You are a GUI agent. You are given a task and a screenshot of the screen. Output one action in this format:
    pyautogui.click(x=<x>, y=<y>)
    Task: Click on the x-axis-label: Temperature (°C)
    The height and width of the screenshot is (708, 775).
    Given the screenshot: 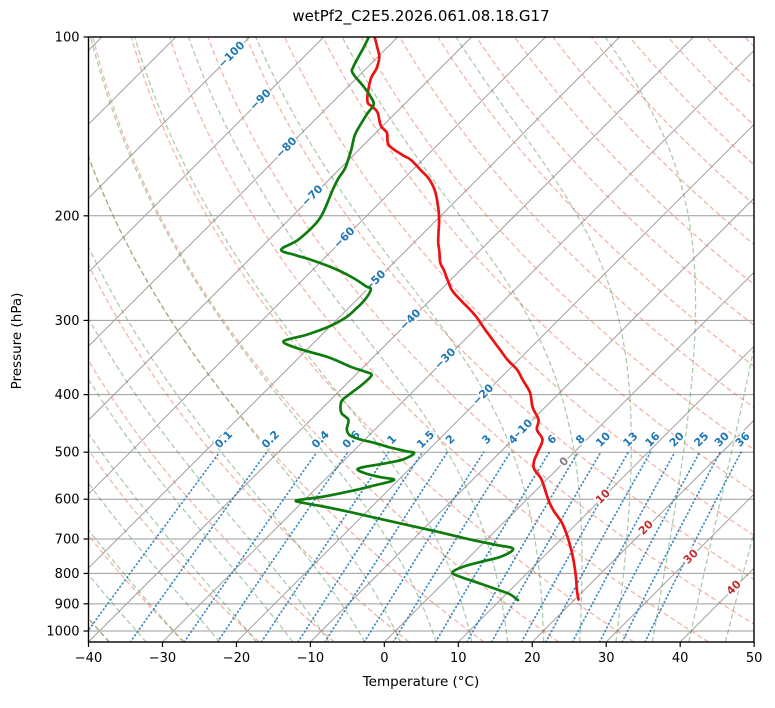 What is the action you would take?
    pyautogui.click(x=421, y=682)
    